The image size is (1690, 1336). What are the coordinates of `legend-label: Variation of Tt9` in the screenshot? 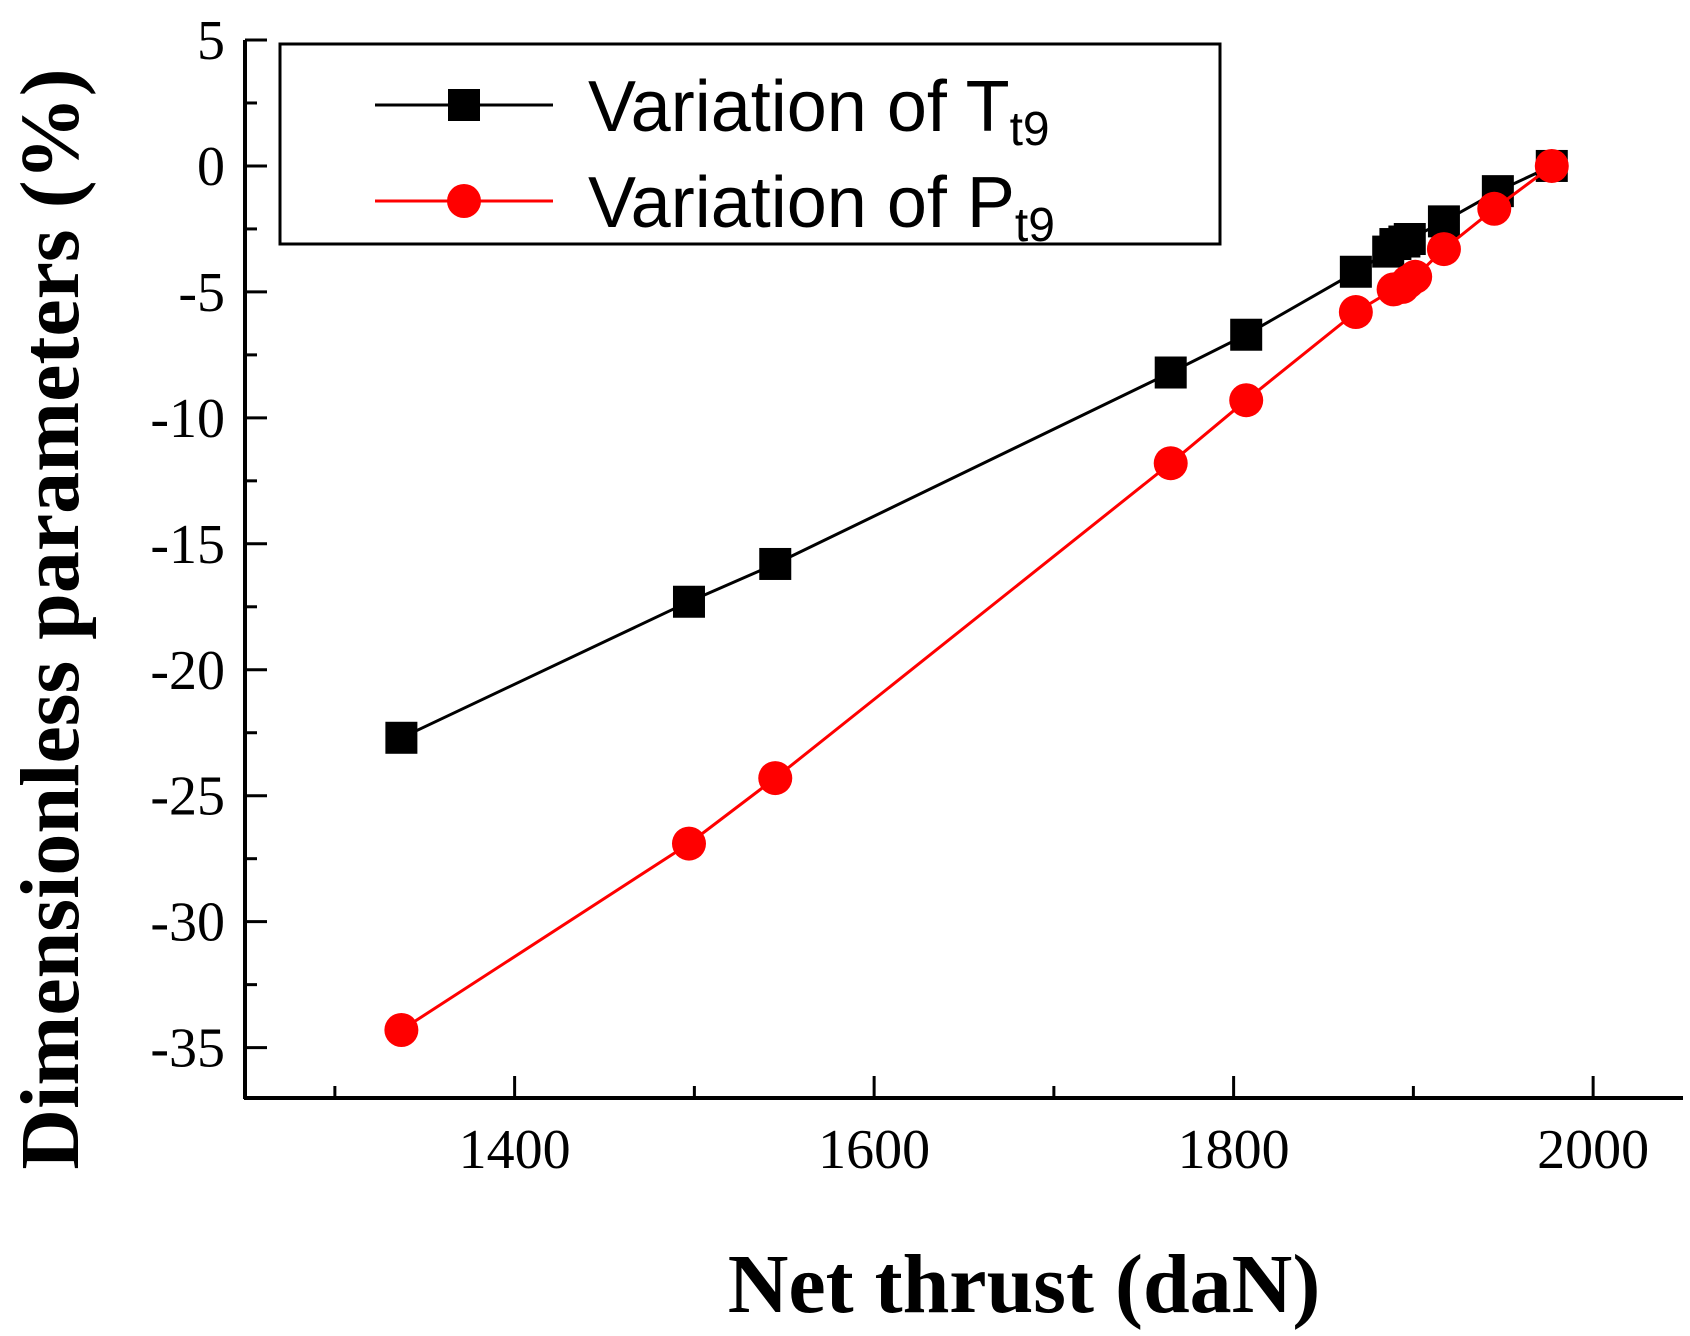 It's located at (819, 111).